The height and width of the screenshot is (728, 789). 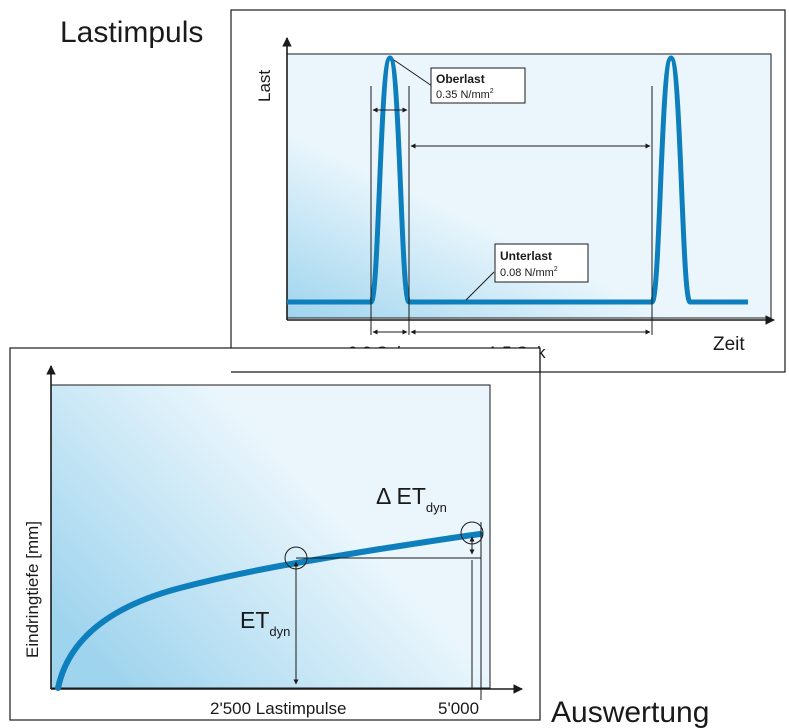 I want to click on load-x-axis-label: Zeit, so click(x=729, y=344).